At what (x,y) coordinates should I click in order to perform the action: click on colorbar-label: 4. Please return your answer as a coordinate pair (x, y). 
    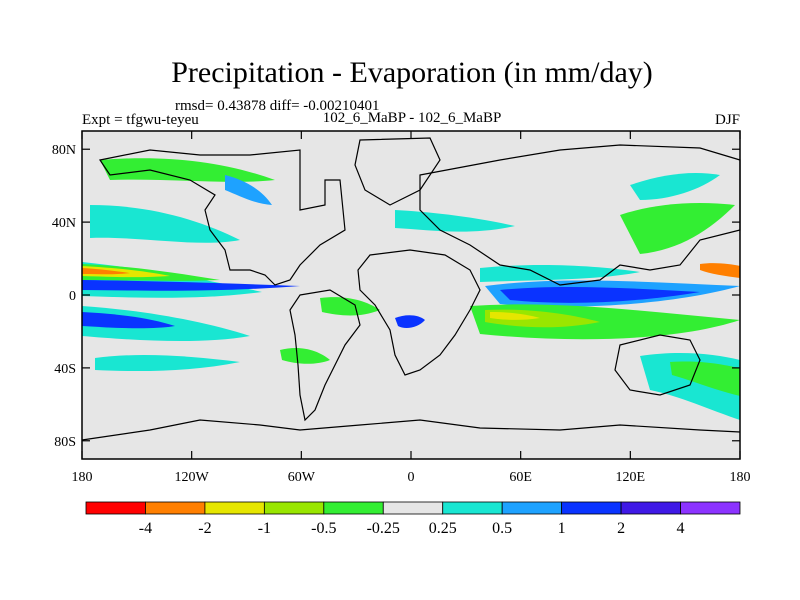
    Looking at the image, I should click on (681, 528).